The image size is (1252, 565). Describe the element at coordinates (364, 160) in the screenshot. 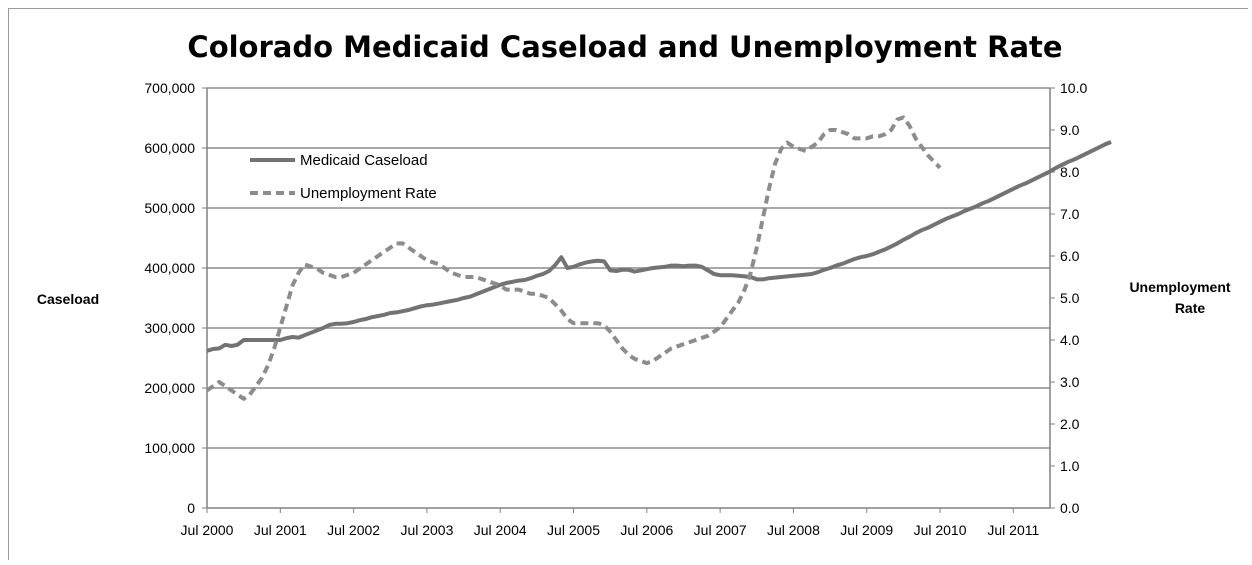

I see `legend-medicaid-label: Medicaid Caseload` at that location.